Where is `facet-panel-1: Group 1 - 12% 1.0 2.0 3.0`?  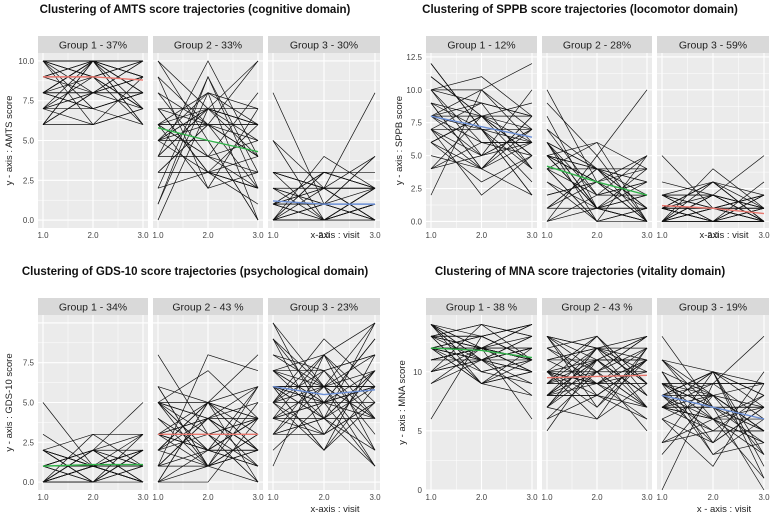 facet-panel-1: Group 1 - 12% 1.0 2.0 3.0 is located at coordinates (481, 138).